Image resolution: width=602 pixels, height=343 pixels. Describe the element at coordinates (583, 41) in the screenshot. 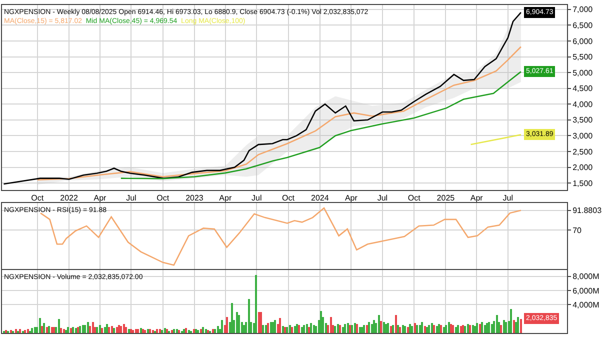

I see `y-tick-label: 6,000` at that location.